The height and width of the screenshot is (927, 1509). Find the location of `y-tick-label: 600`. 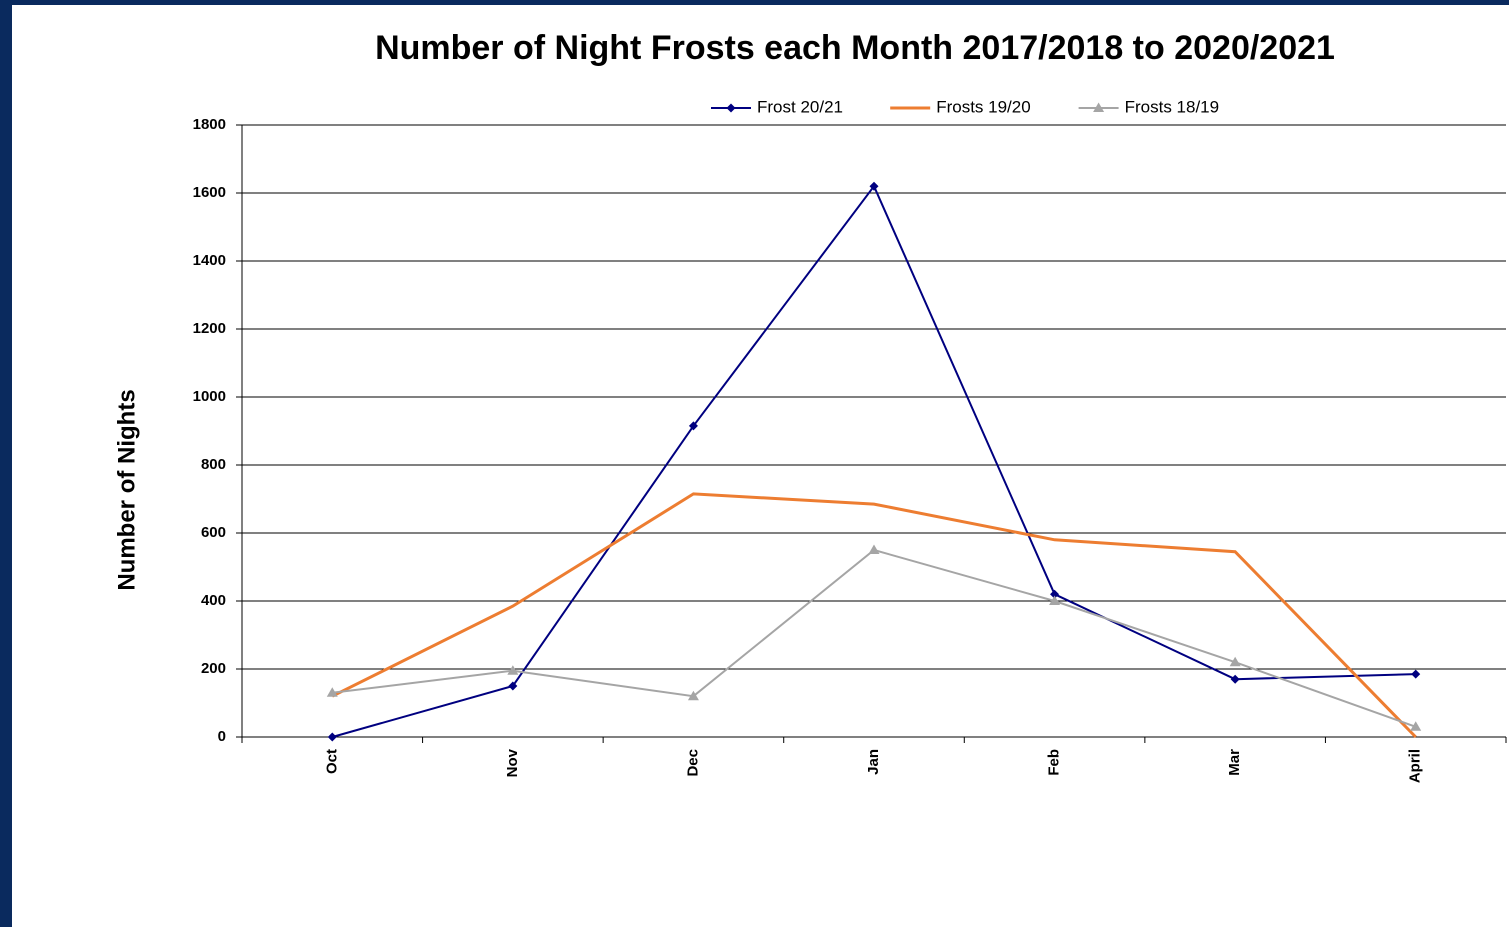

y-tick-label: 600 is located at coordinates (213, 532).